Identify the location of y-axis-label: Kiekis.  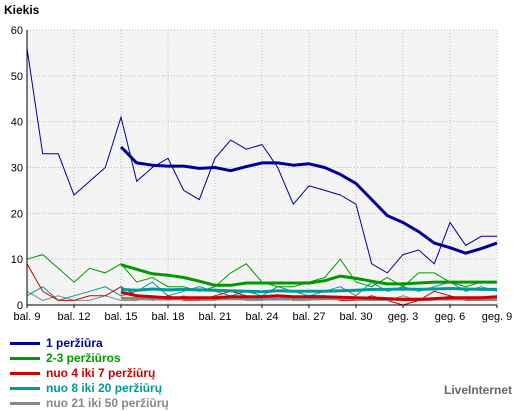
(22, 10).